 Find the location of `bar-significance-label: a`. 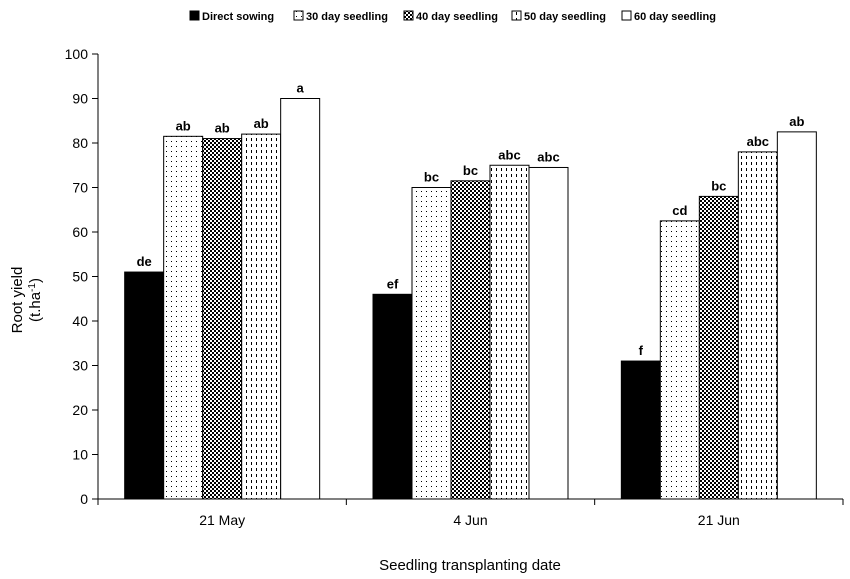

bar-significance-label: a is located at coordinates (301, 88).